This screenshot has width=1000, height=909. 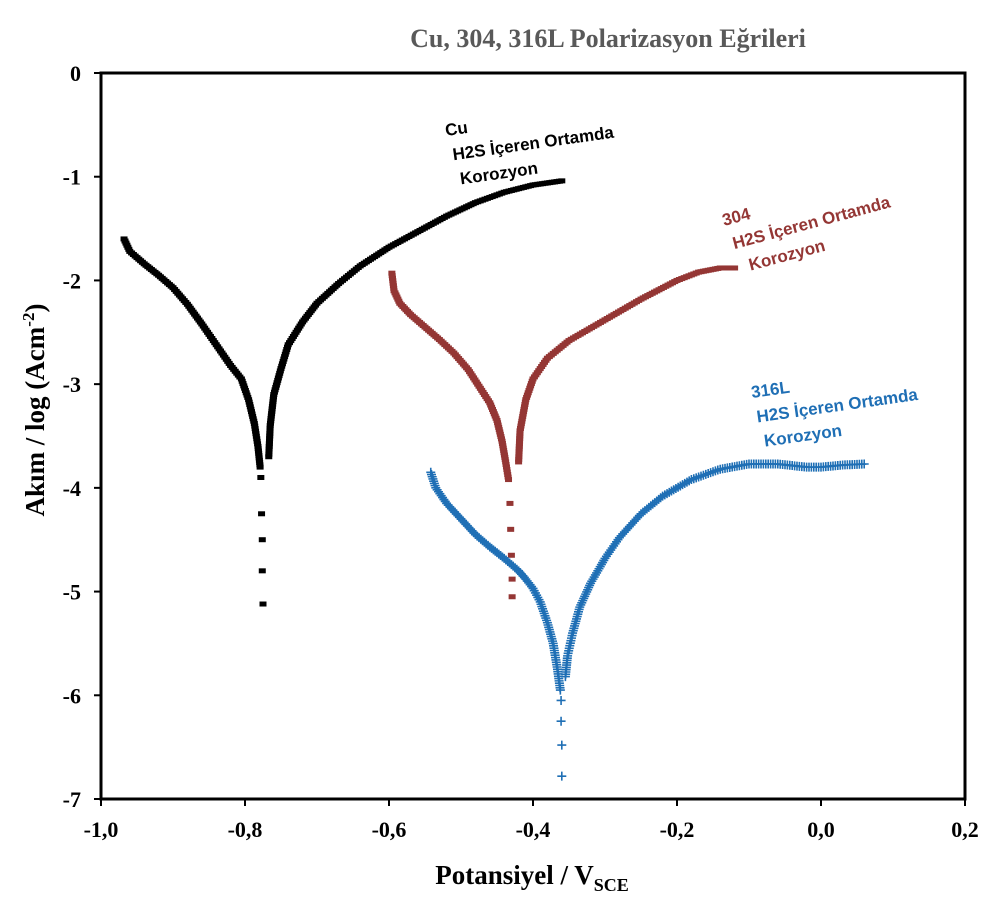 I want to click on y-axis-label-close: ), so click(x=35, y=308).